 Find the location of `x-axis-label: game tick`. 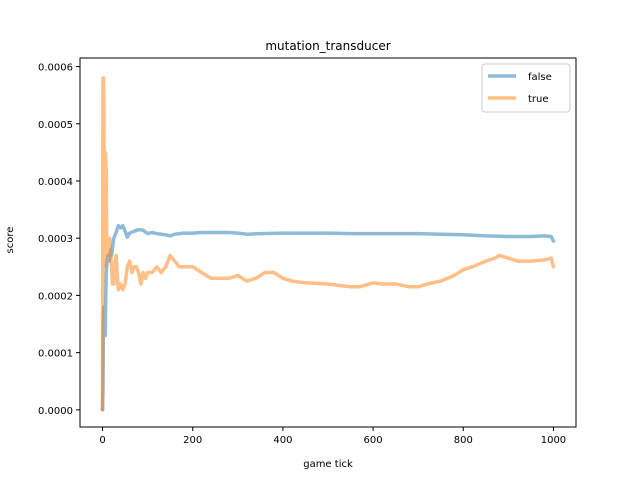

x-axis-label: game tick is located at coordinates (328, 464).